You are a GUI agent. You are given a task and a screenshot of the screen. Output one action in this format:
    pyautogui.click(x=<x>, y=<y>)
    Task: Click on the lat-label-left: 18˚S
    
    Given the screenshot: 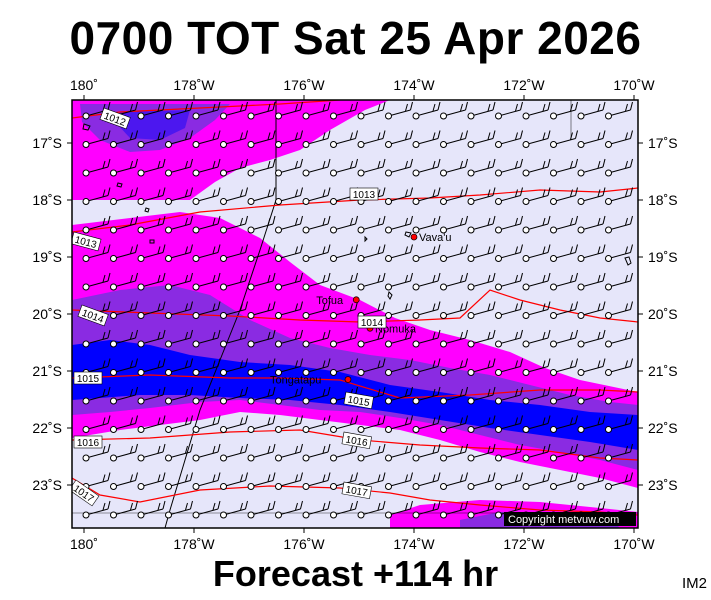 What is the action you would take?
    pyautogui.click(x=47, y=200)
    